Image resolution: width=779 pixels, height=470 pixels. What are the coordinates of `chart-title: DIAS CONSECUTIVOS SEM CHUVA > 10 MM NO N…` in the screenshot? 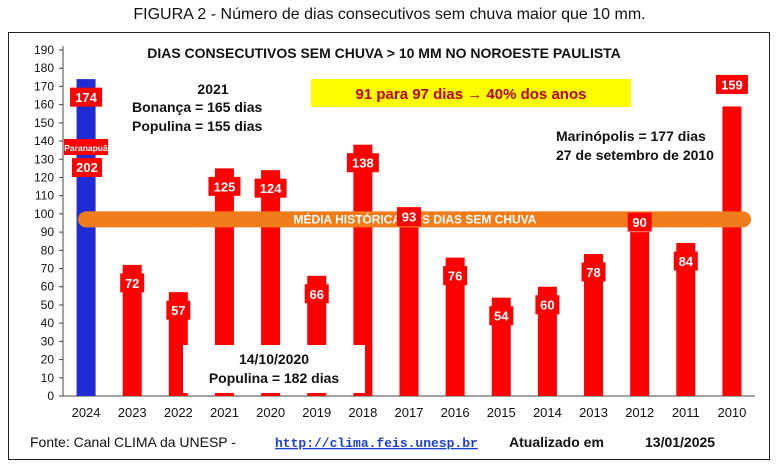 It's located at (384, 53).